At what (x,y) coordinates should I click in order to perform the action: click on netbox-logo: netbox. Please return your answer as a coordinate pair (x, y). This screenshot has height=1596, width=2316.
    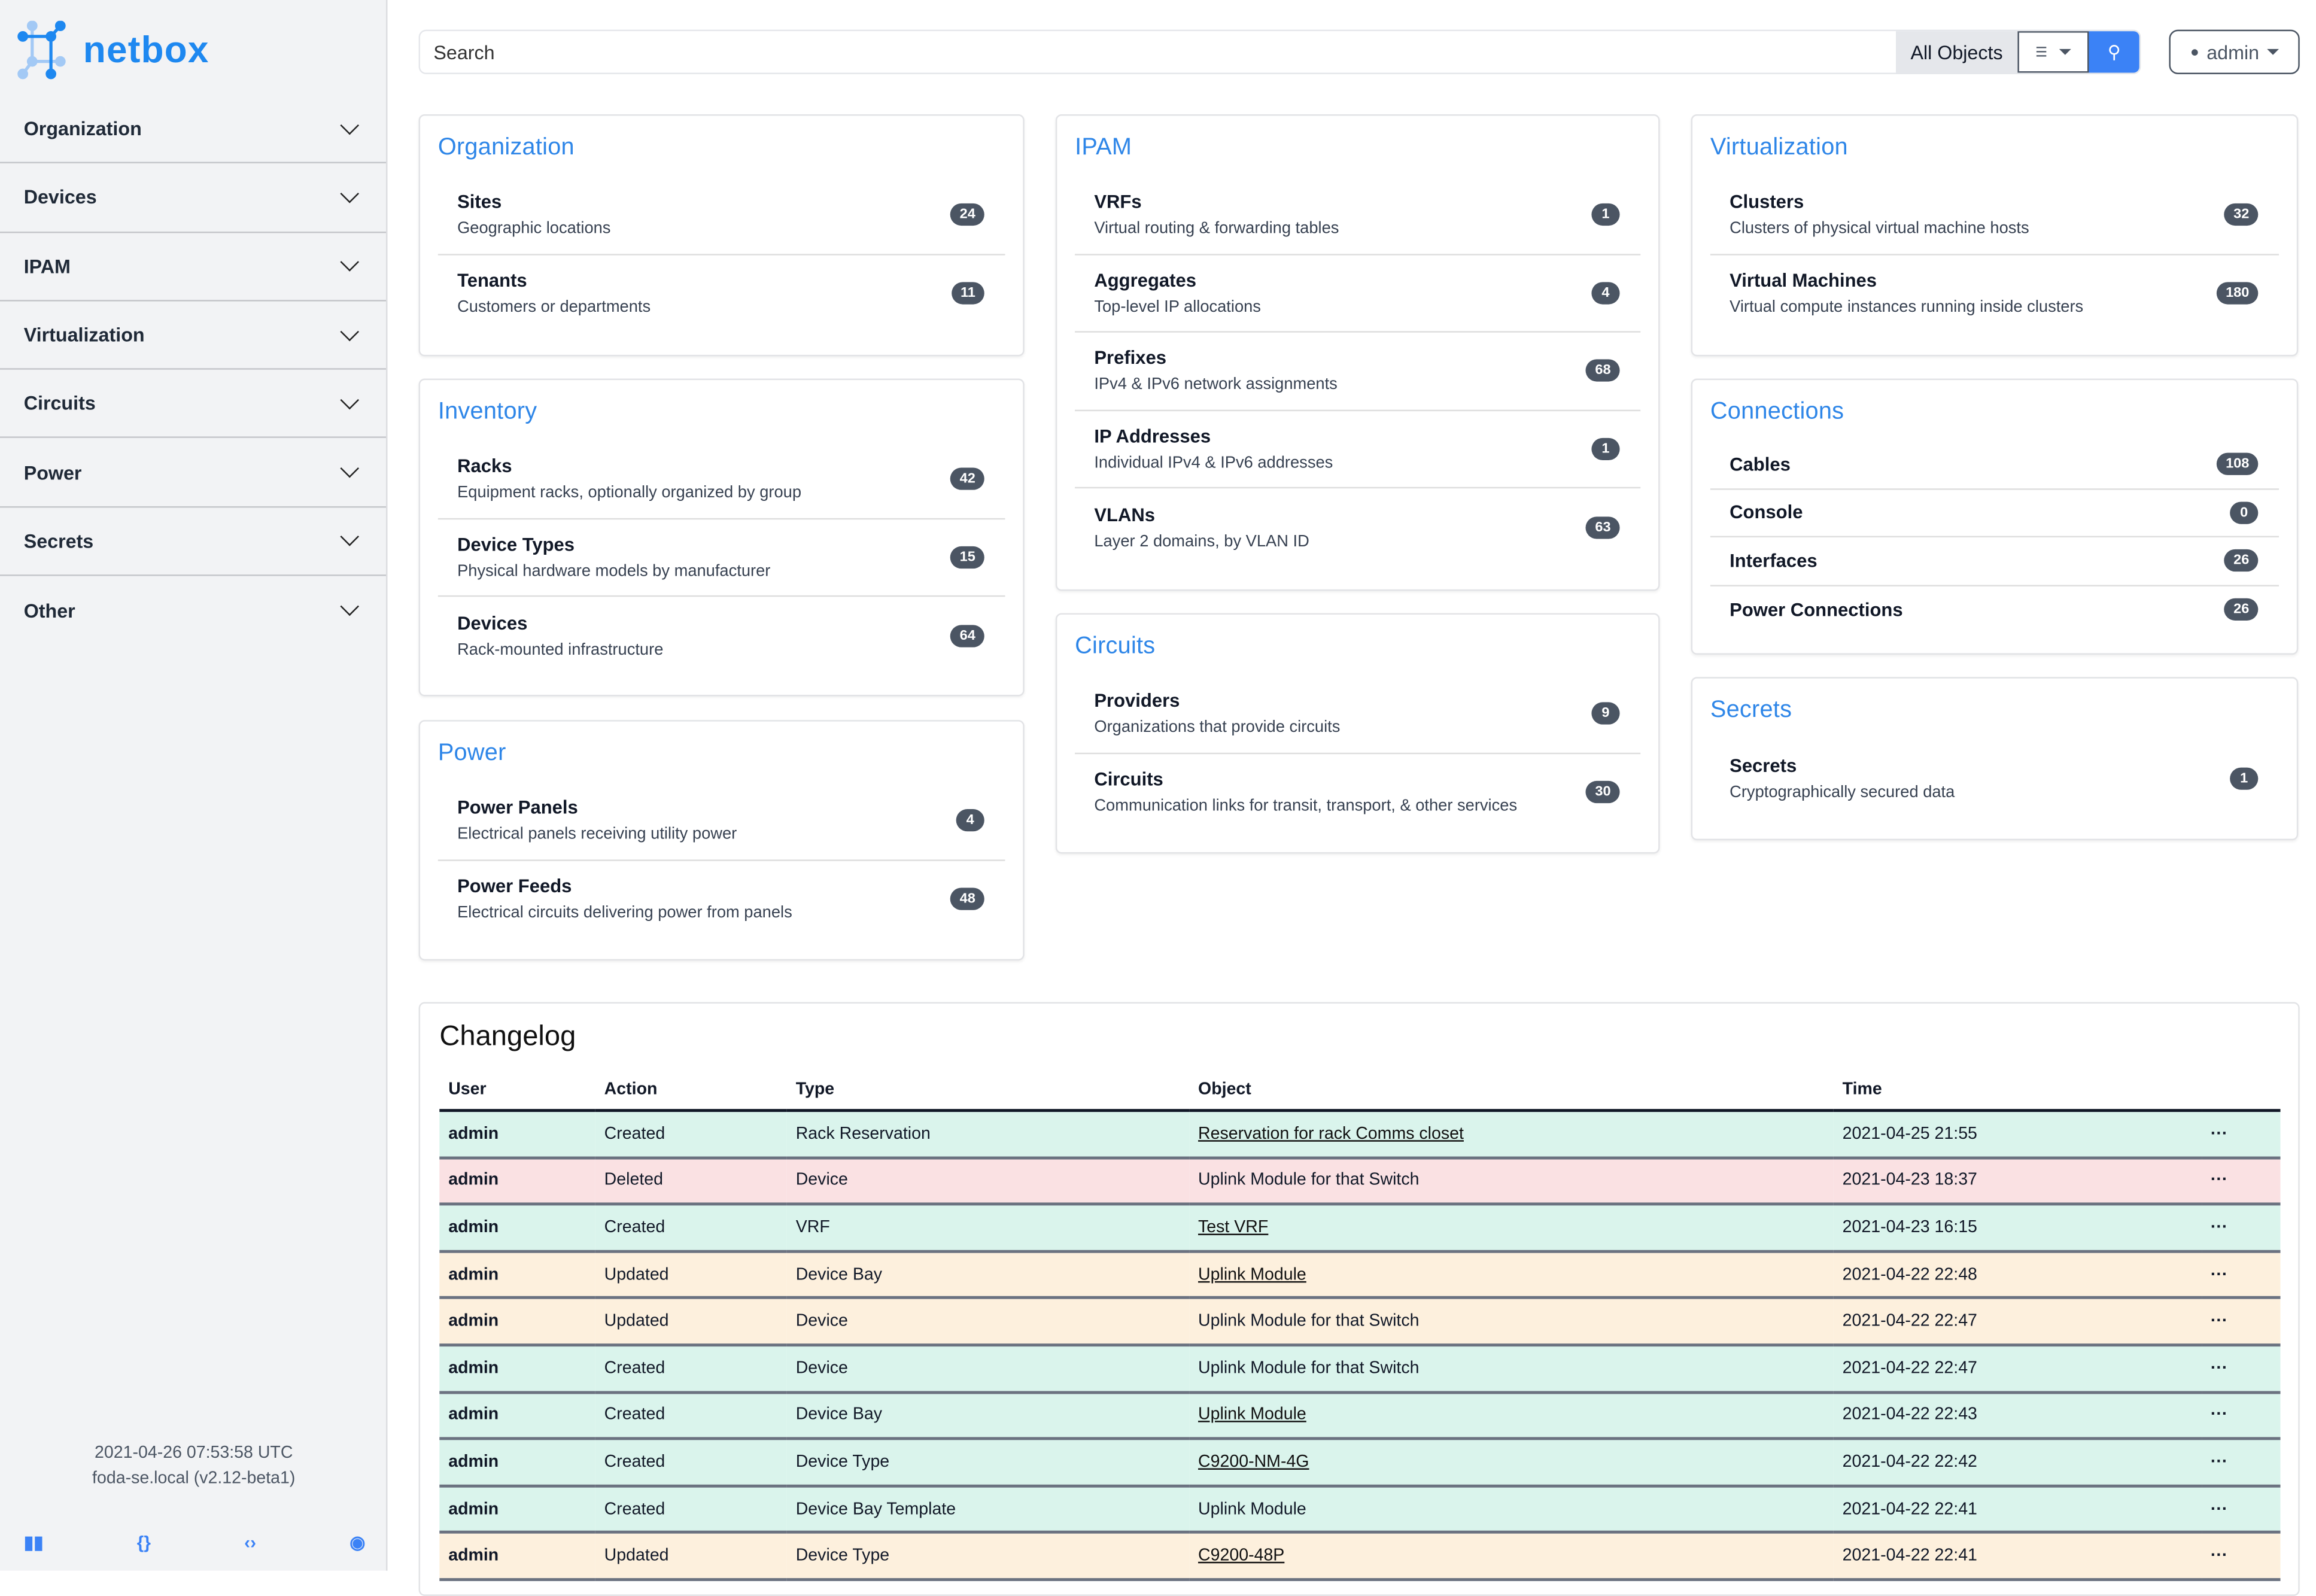
    Looking at the image, I should click on (110, 50).